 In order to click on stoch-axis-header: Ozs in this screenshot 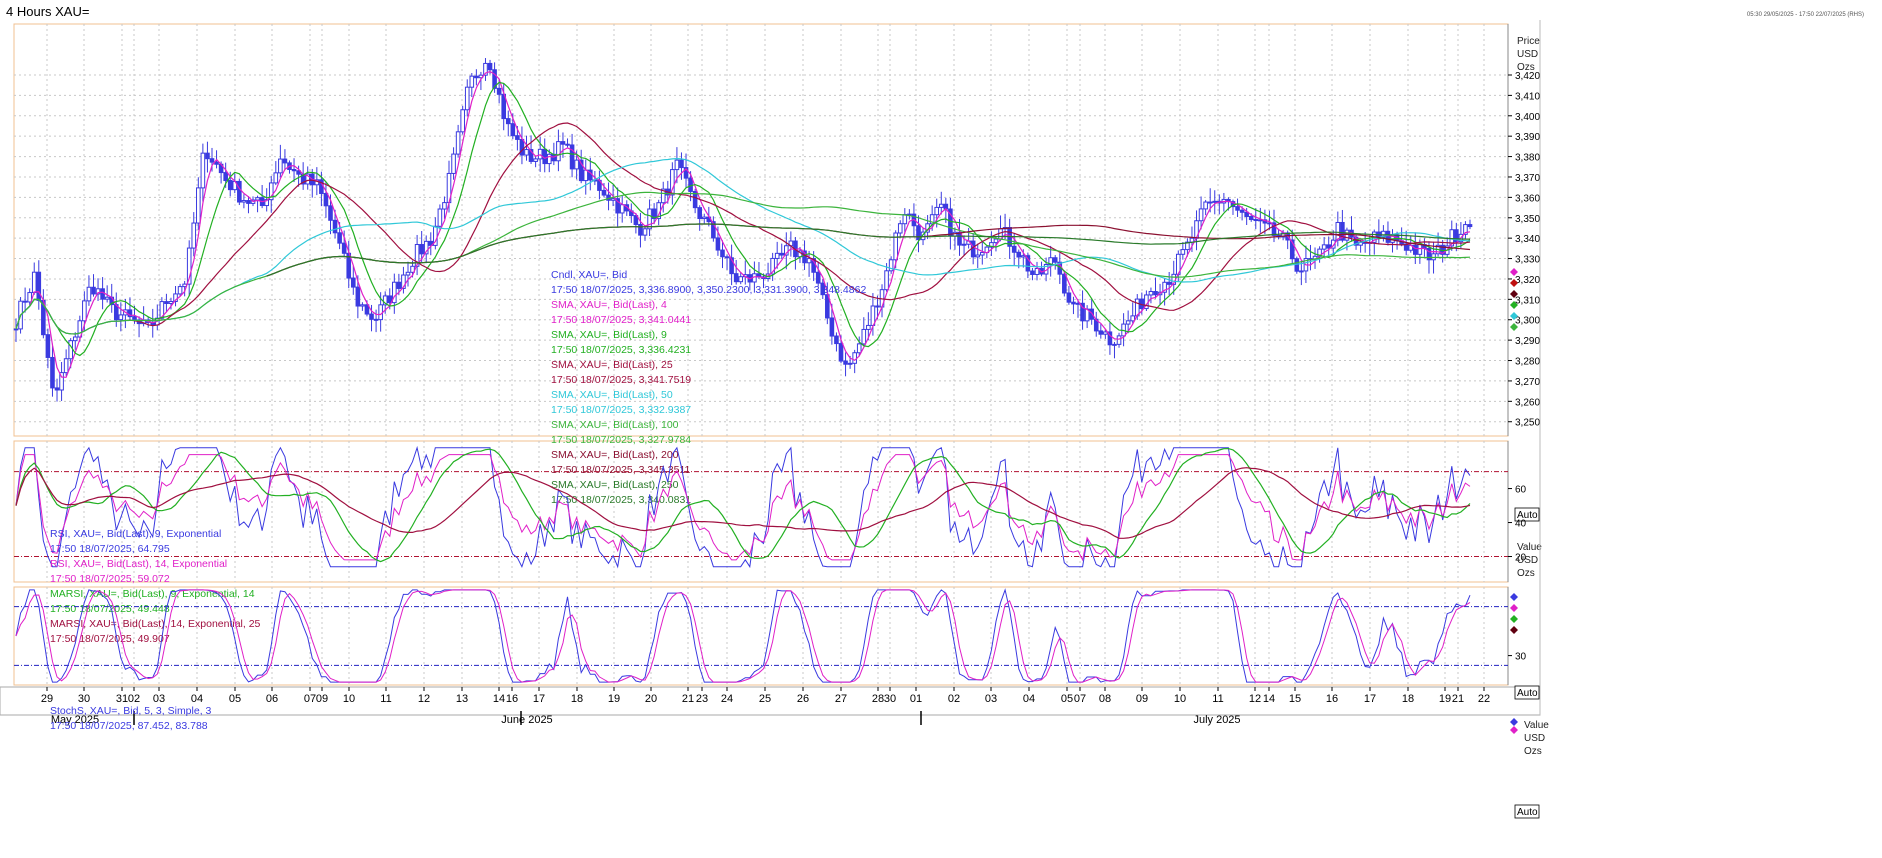, I will do `click(1533, 751)`.